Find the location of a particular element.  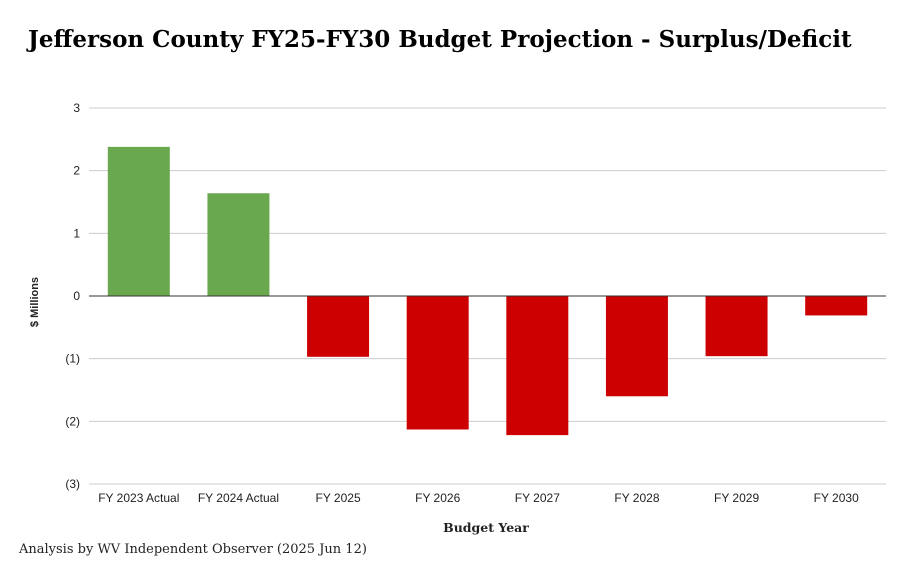

y-tick-label: 1 is located at coordinates (76, 233).